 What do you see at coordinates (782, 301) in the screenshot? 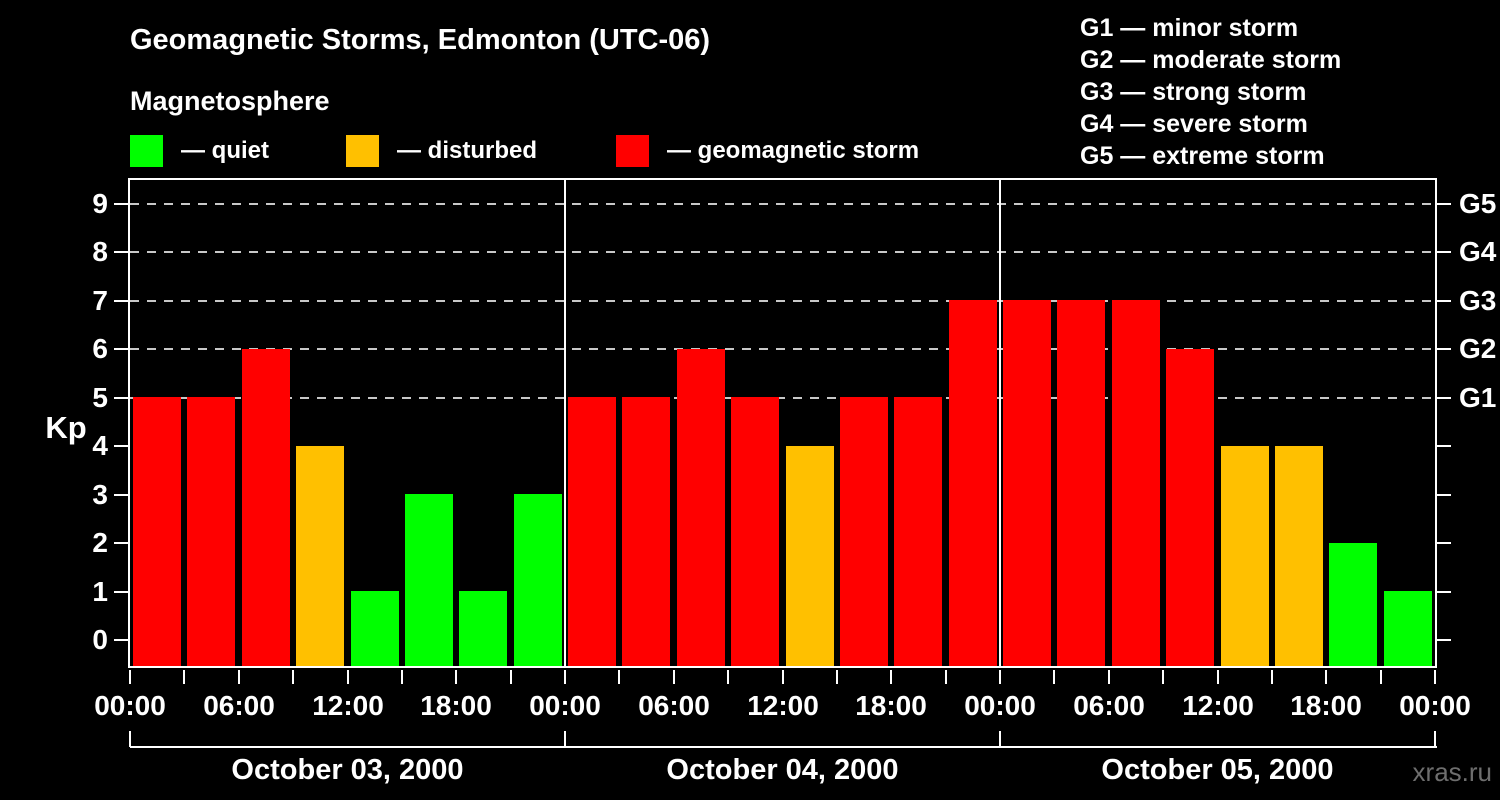
I see `gridline-kp7` at bounding box center [782, 301].